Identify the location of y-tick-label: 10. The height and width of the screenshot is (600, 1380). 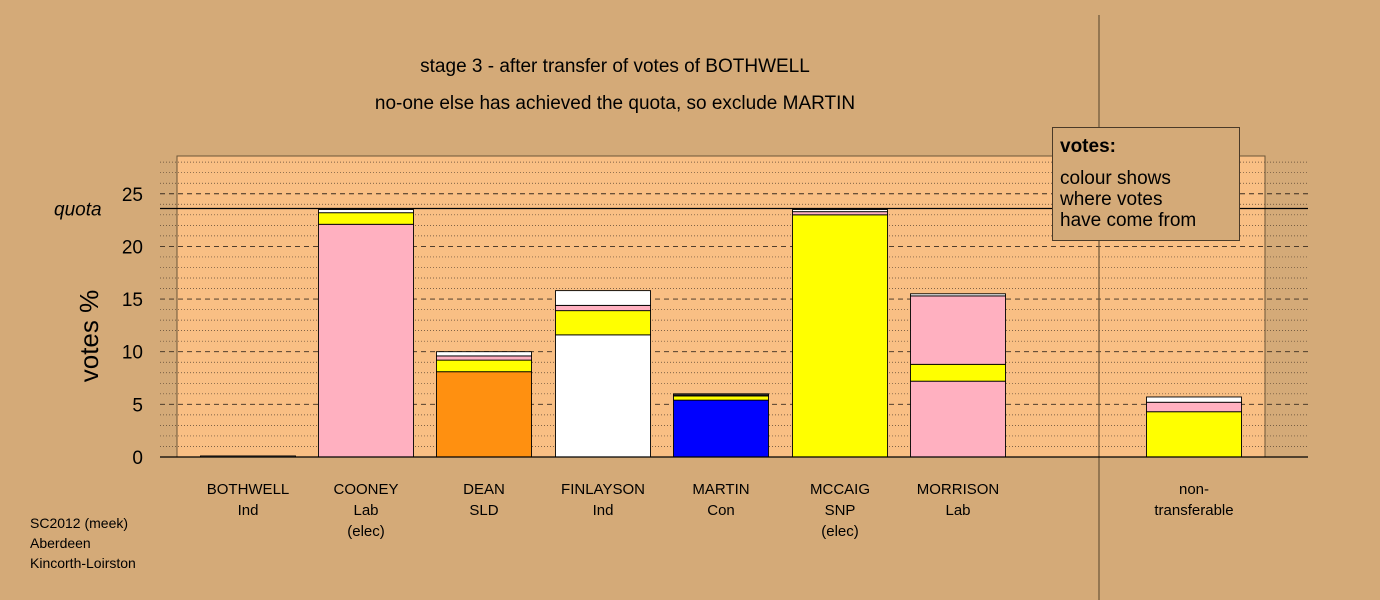
(132, 353).